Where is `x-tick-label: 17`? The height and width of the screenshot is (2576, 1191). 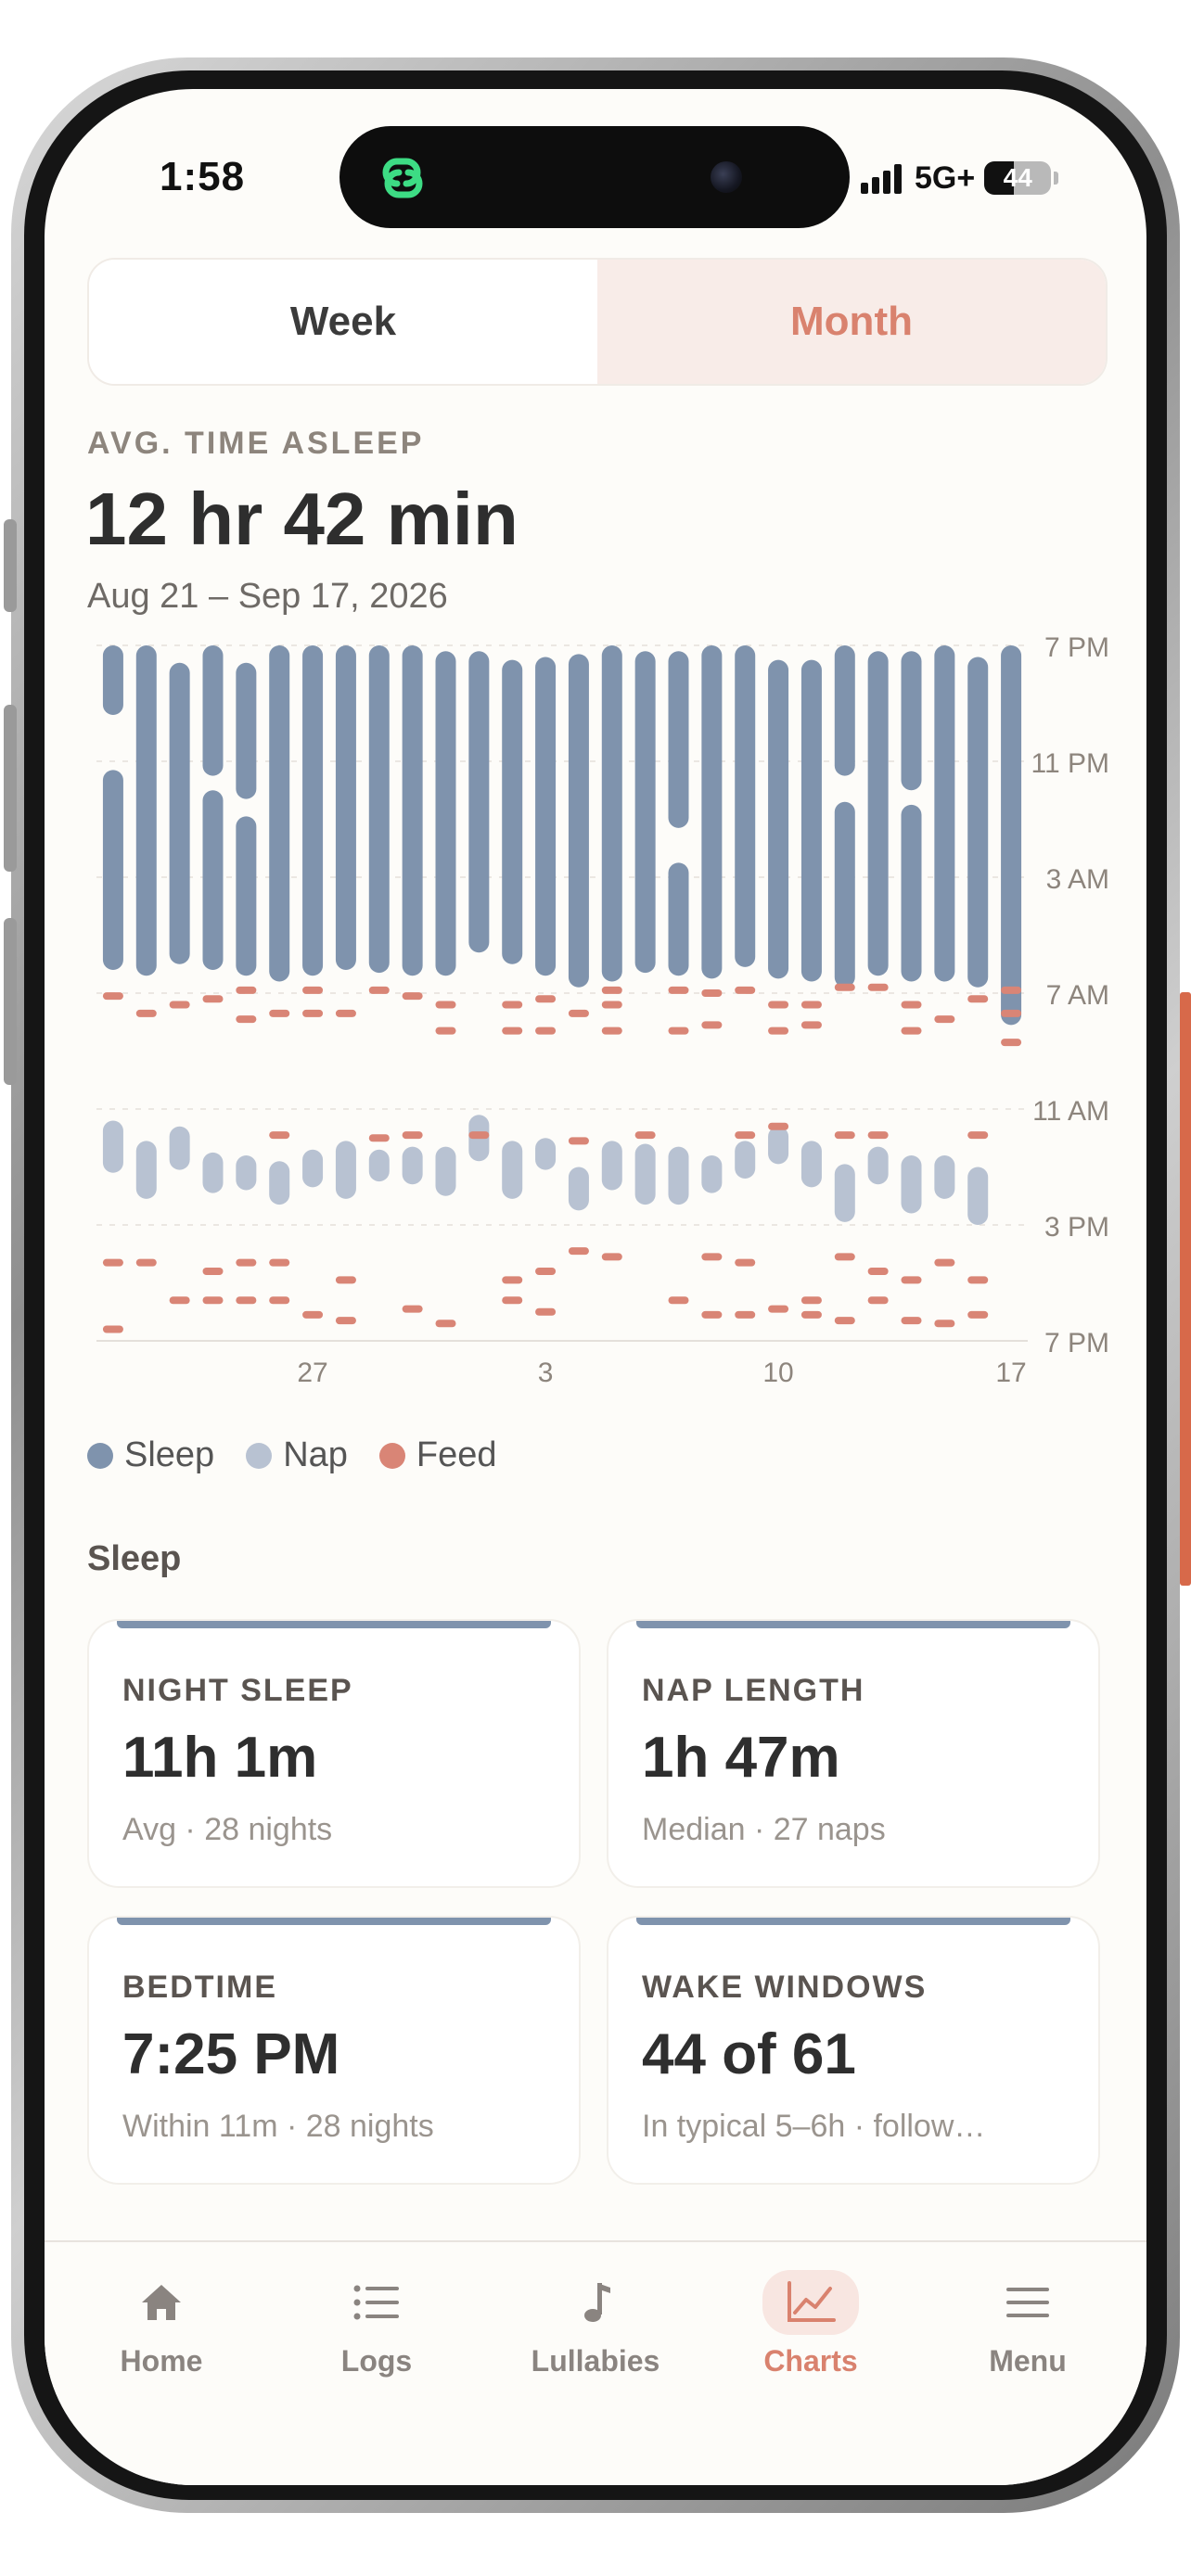 x-tick-label: 17 is located at coordinates (1010, 1373).